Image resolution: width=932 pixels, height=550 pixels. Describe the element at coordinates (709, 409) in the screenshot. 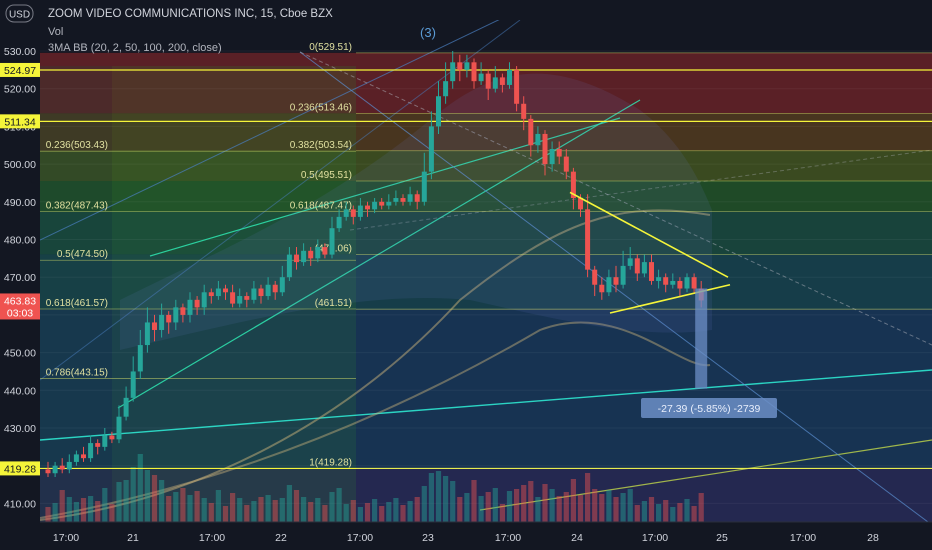

I see `measure-label: -27.39 (-5.85%) -2739` at that location.